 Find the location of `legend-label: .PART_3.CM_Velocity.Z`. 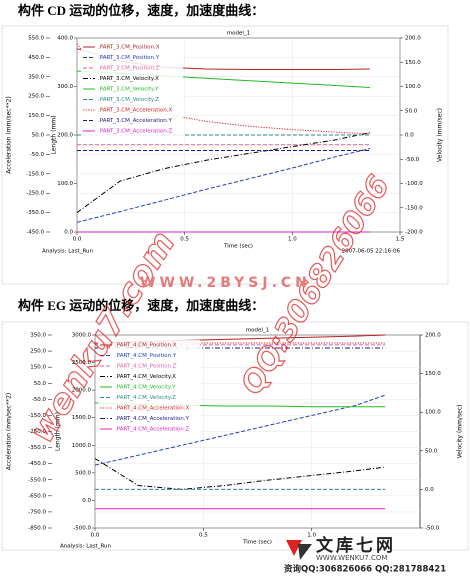

legend-label: .PART_3.CM_Velocity.Z is located at coordinates (128, 100).